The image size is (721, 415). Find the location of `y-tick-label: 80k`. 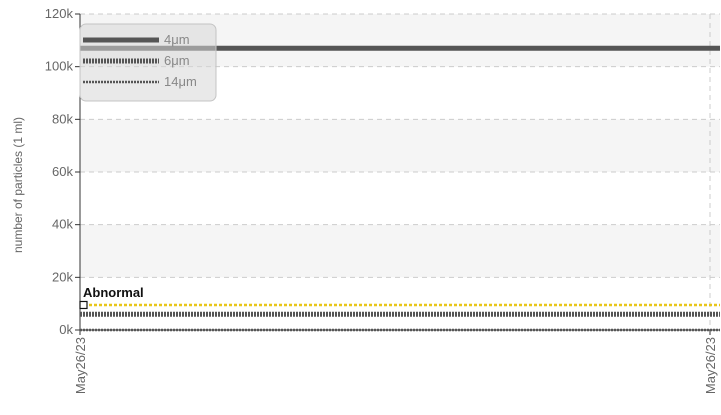

y-tick-label: 80k is located at coordinates (62, 118).